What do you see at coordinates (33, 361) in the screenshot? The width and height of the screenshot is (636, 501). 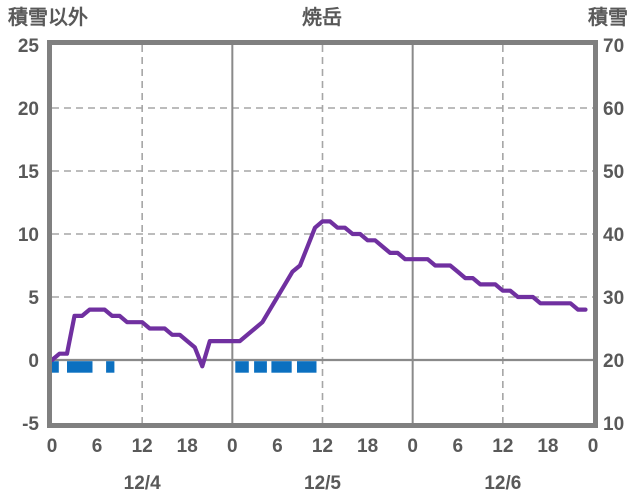 I see `left-axis-tick-label: 0` at bounding box center [33, 361].